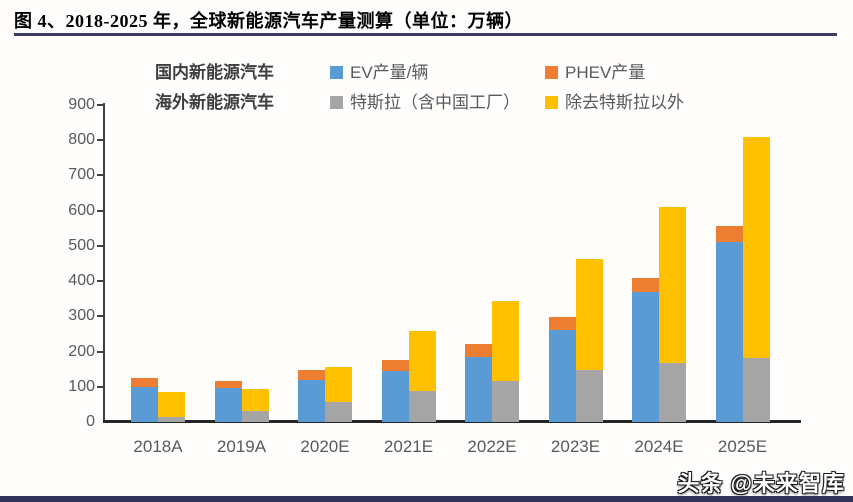  What do you see at coordinates (81, 175) in the screenshot?
I see `y-axis-tick-label: 700` at bounding box center [81, 175].